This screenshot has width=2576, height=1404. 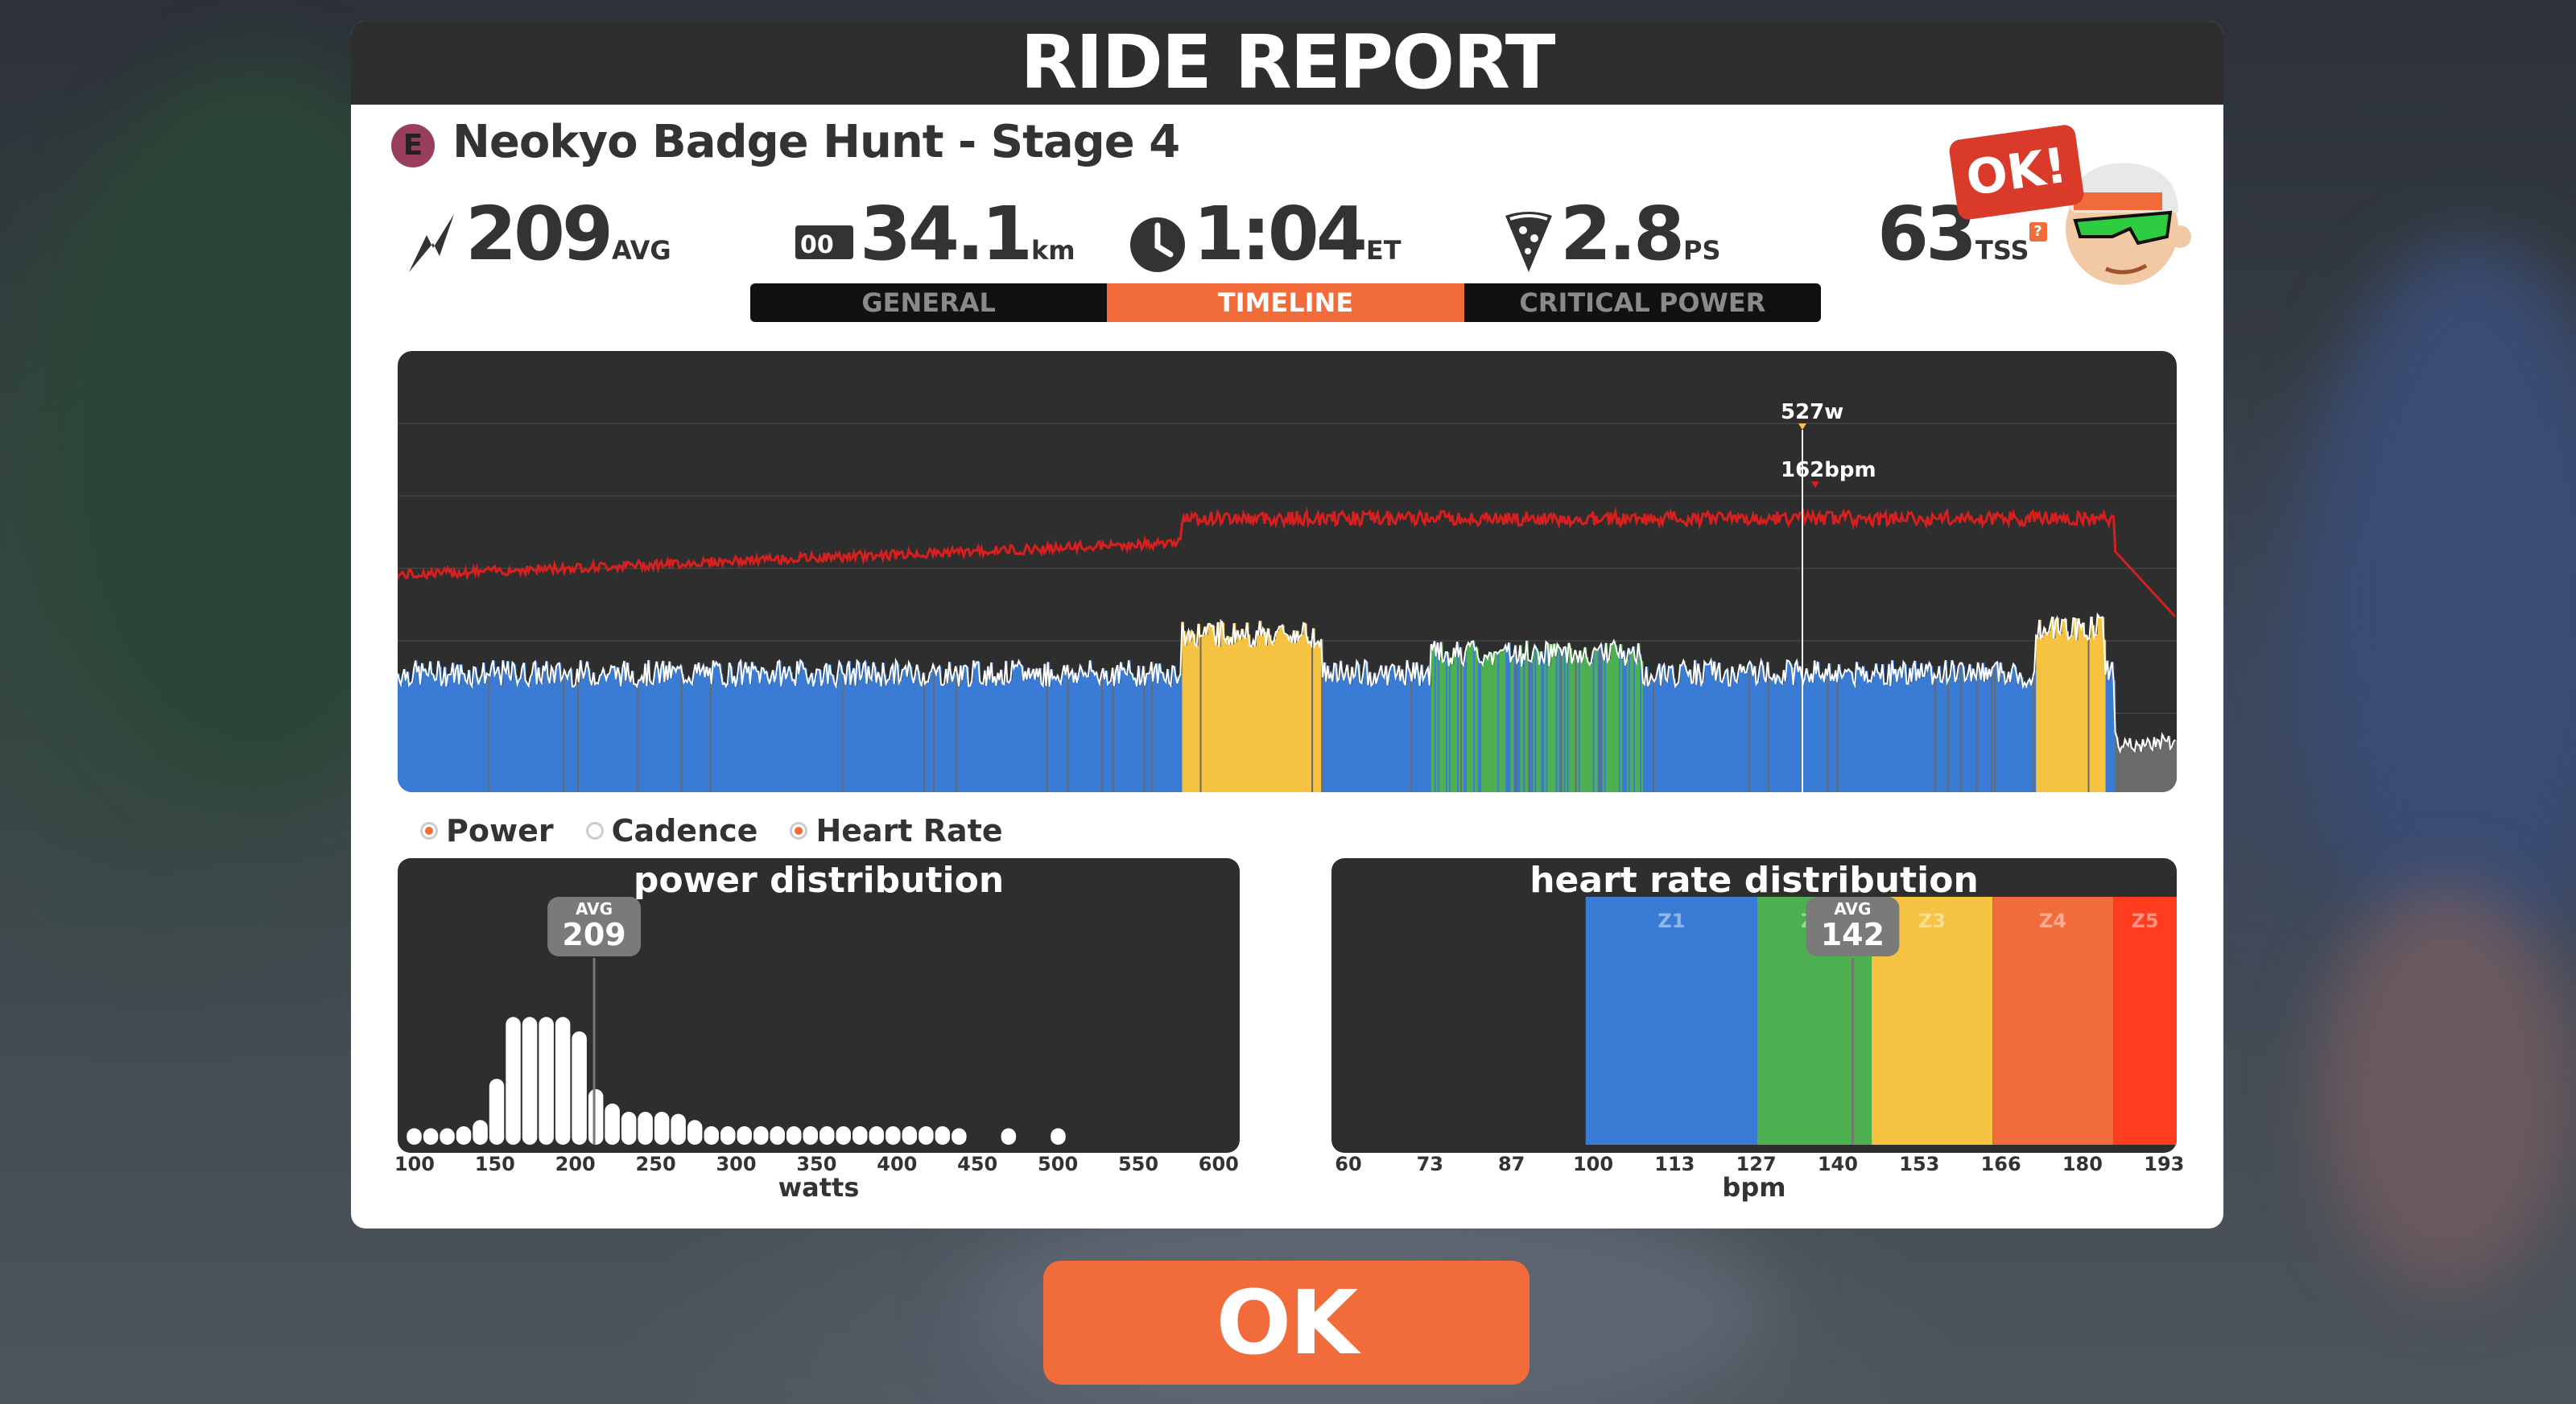 I want to click on distance-stat: 00 34.1km, so click(x=934, y=235).